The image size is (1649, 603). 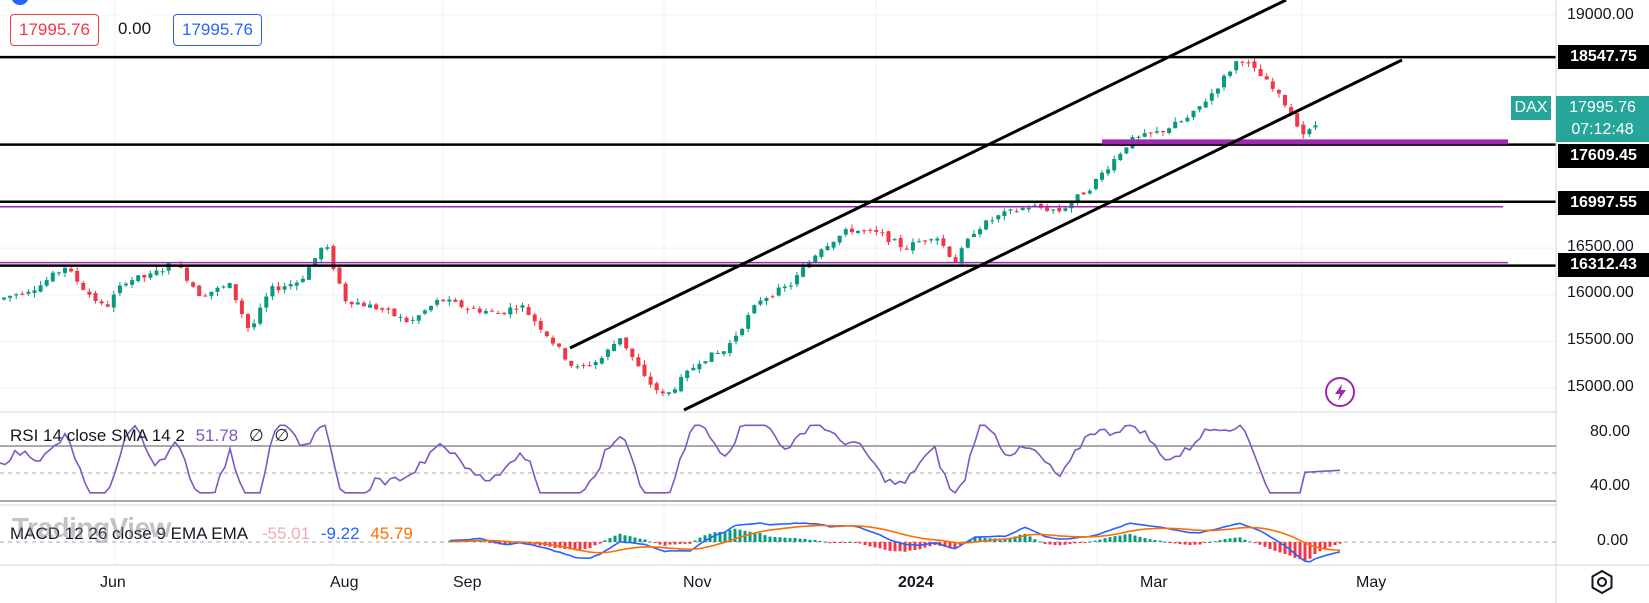 What do you see at coordinates (778, 542) in the screenshot?
I see `macd-panel` at bounding box center [778, 542].